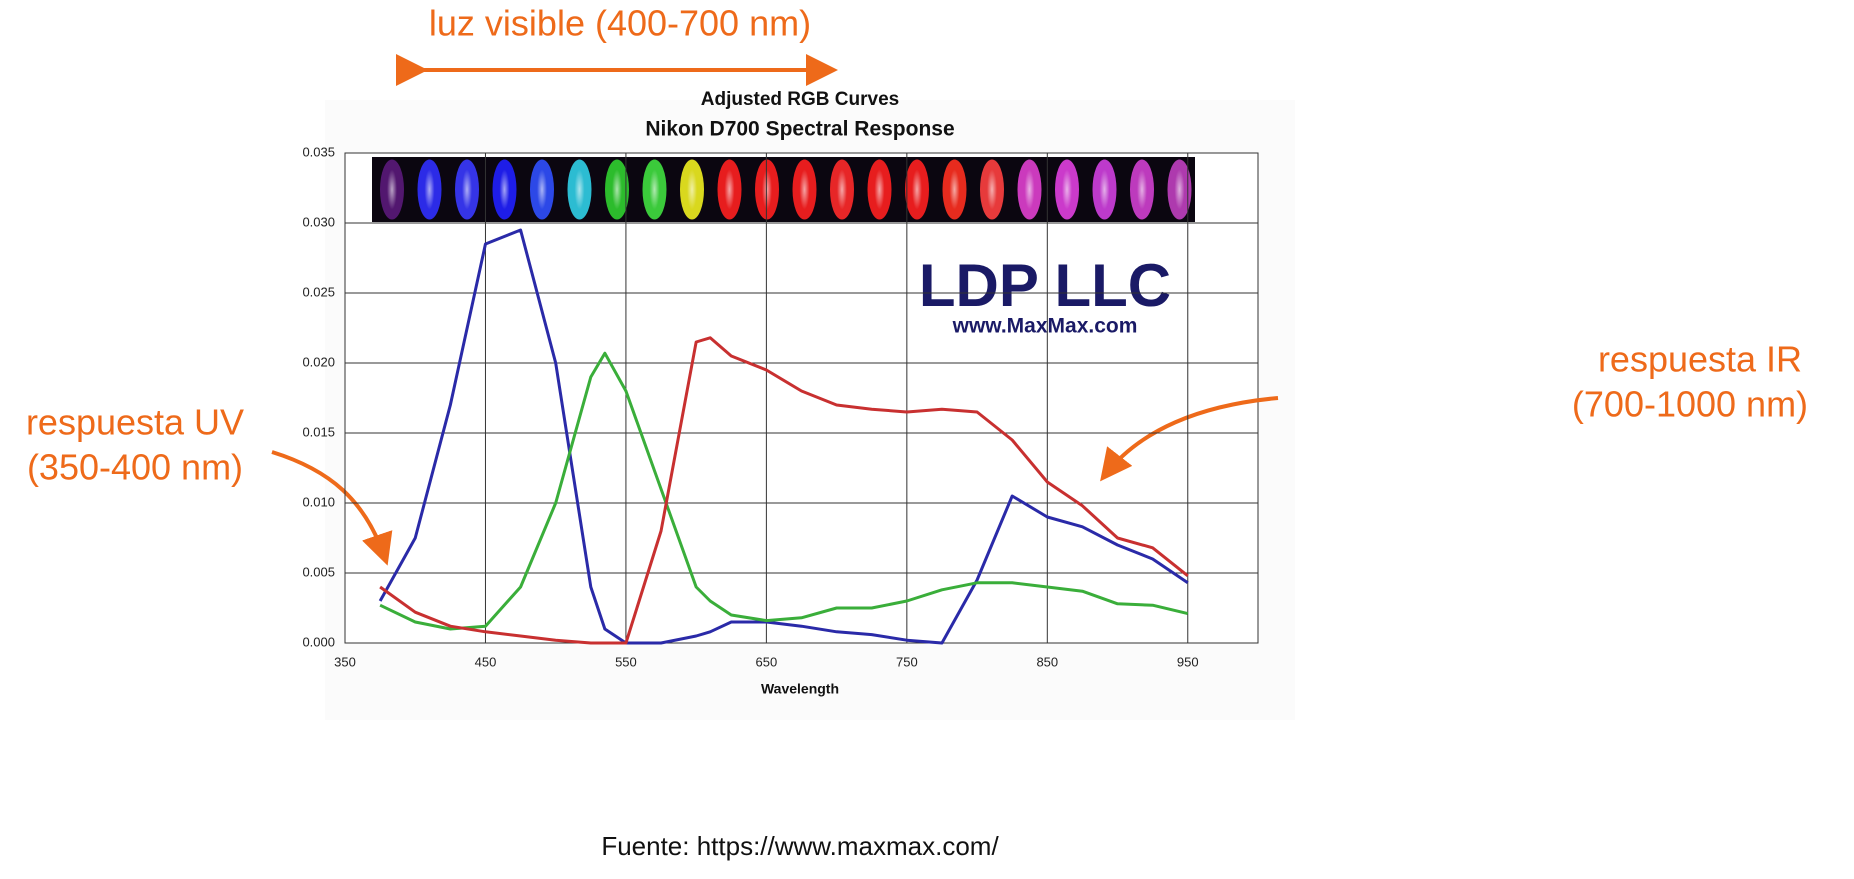 This screenshot has height=879, width=1854. I want to click on x-tick-label: 750, so click(907, 661).